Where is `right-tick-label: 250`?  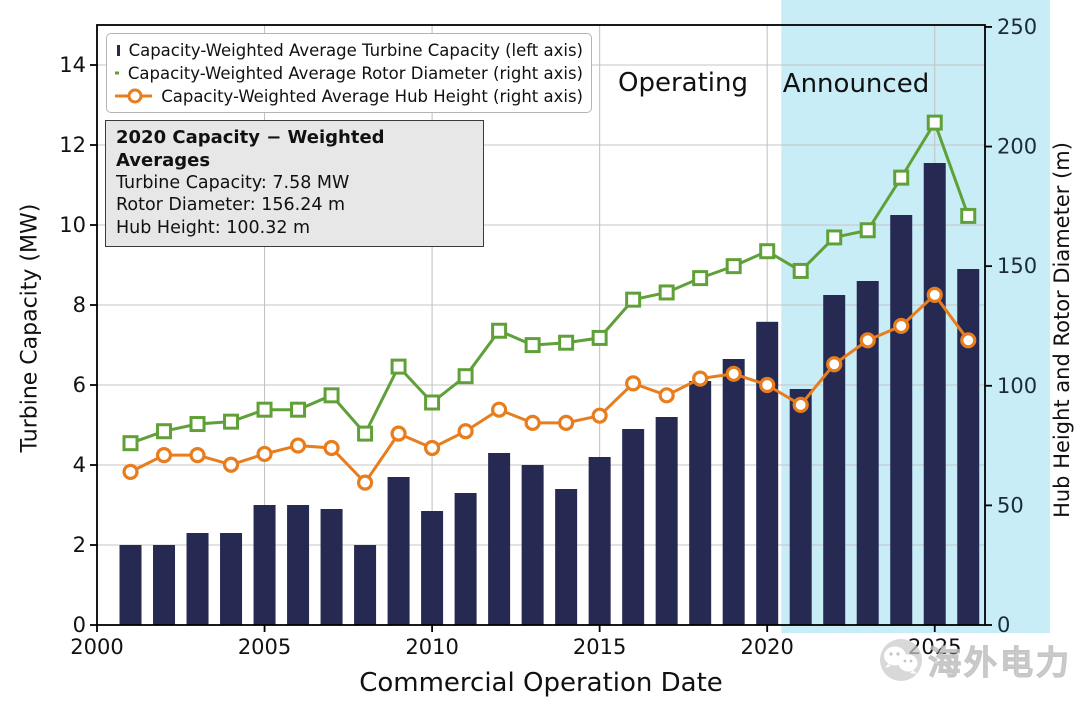 right-tick-label: 250 is located at coordinates (1017, 27).